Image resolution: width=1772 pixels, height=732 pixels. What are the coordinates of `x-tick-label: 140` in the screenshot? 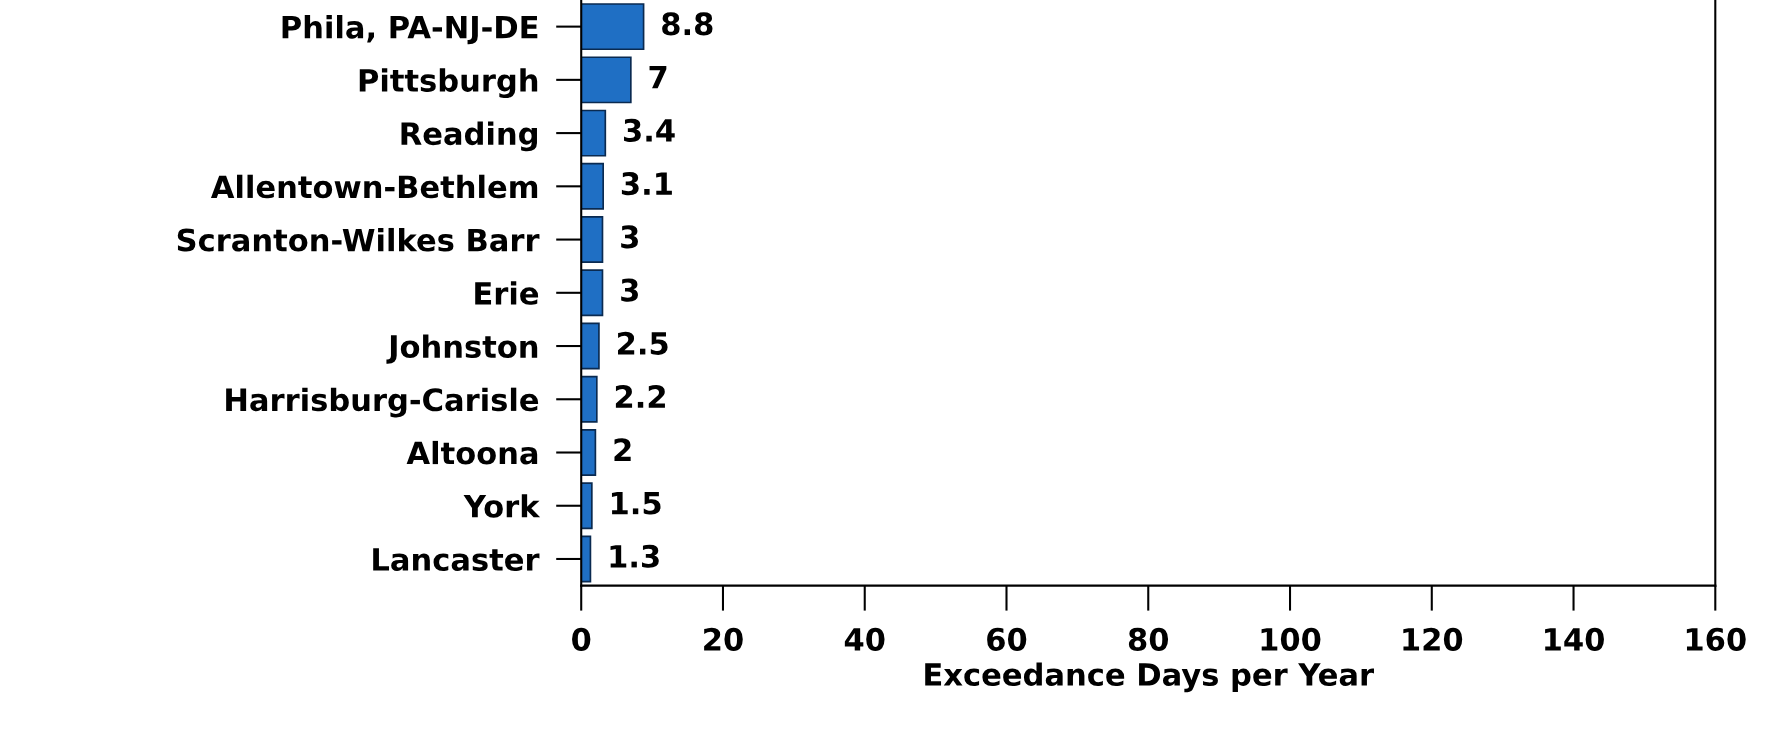 It's located at (1574, 639).